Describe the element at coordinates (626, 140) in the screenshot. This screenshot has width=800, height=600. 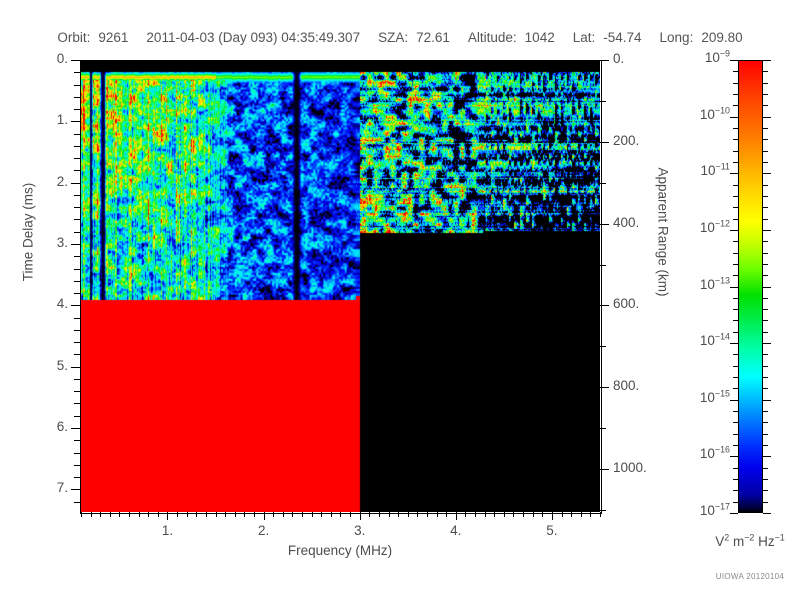
I see `yr-tick-label: 200.` at that location.